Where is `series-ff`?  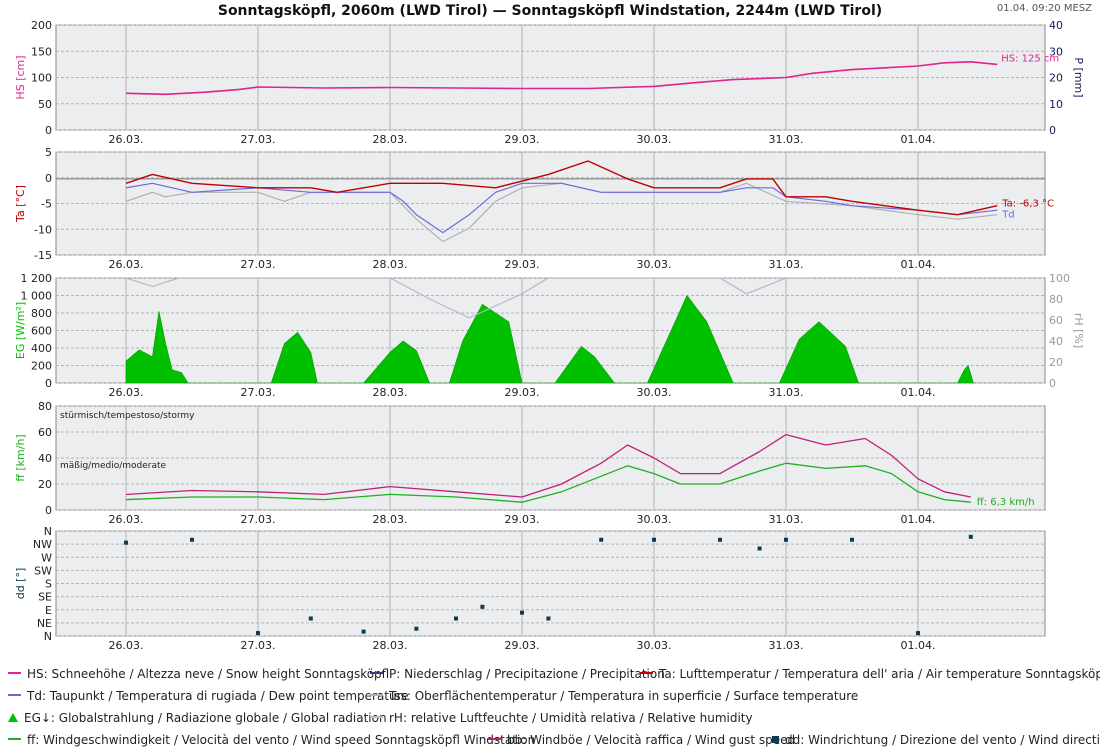
series-ff is located at coordinates (548, 482).